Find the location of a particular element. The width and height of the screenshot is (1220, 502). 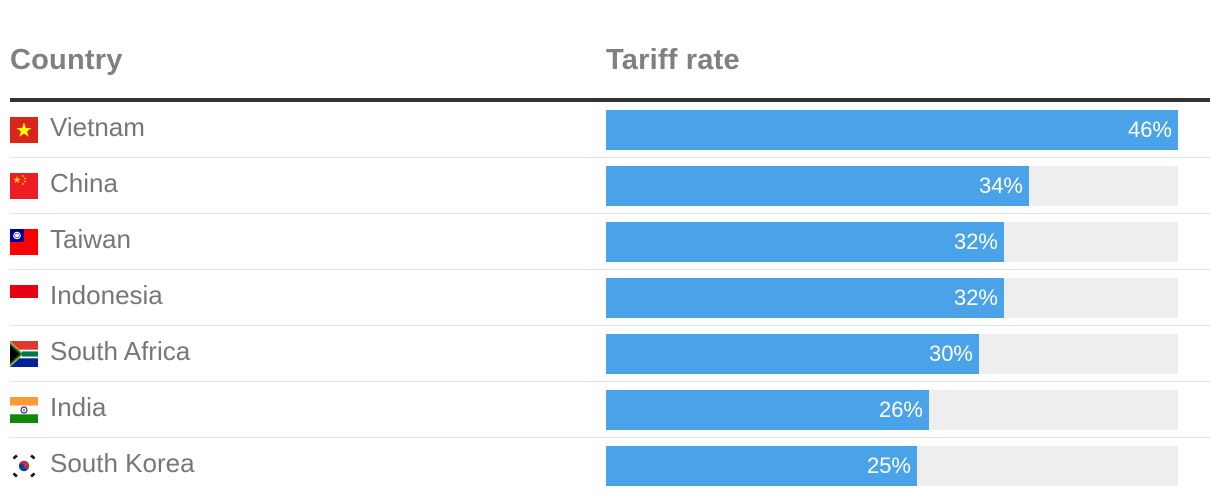

bar-track: 26% is located at coordinates (892, 410).